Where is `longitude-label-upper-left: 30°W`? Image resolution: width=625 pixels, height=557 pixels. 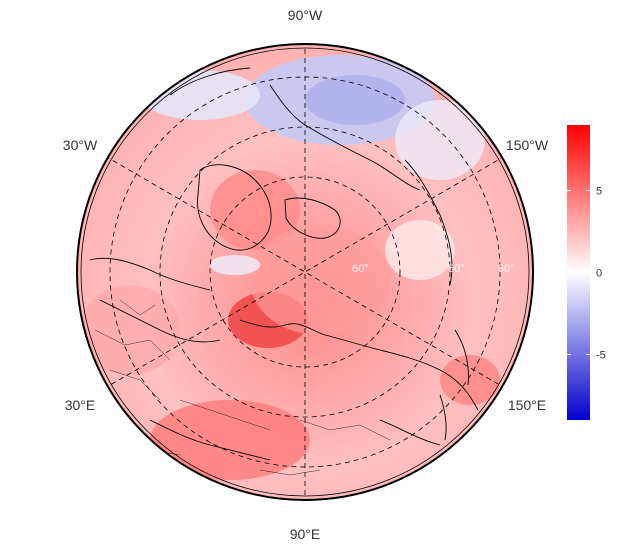 longitude-label-upper-left: 30°W is located at coordinates (80, 145).